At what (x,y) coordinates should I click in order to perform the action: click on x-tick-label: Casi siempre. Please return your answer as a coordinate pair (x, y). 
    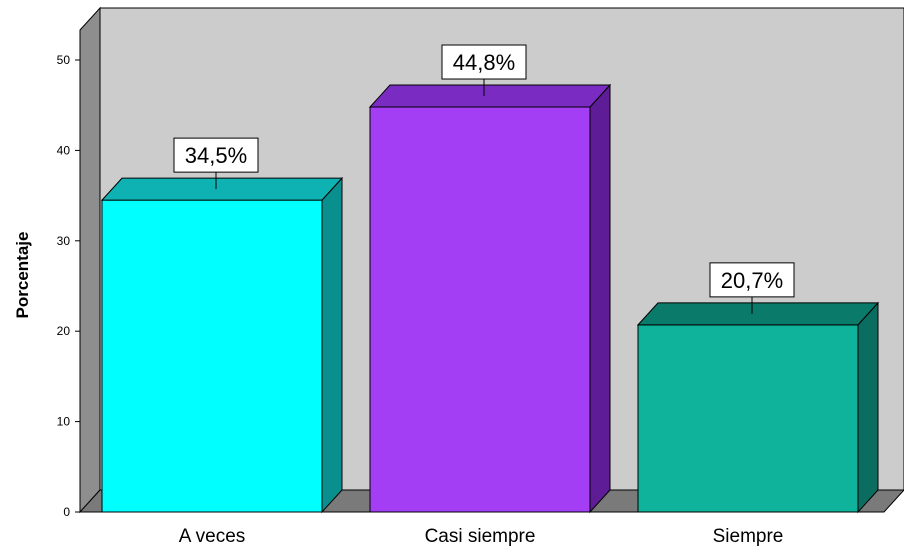
    Looking at the image, I should click on (480, 536).